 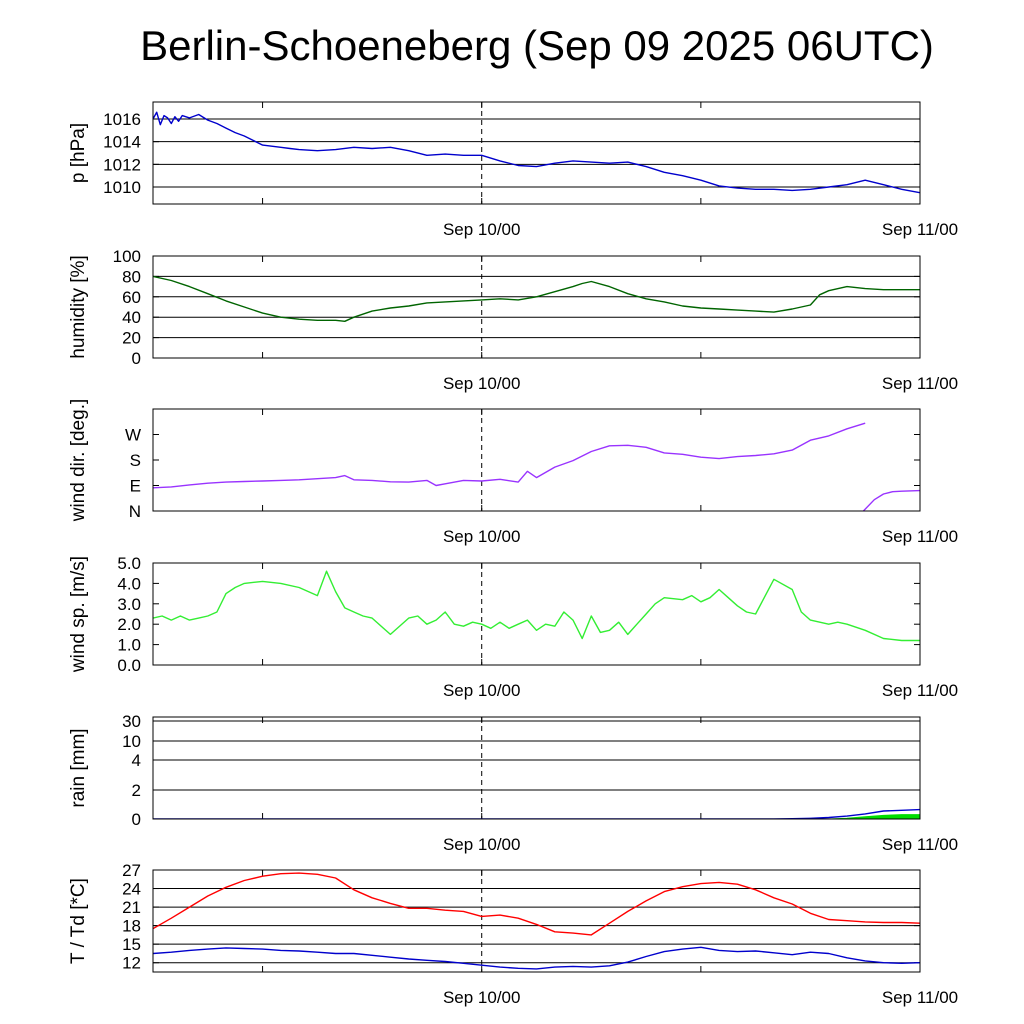 I want to click on y-tick-label: 60, so click(x=131, y=297).